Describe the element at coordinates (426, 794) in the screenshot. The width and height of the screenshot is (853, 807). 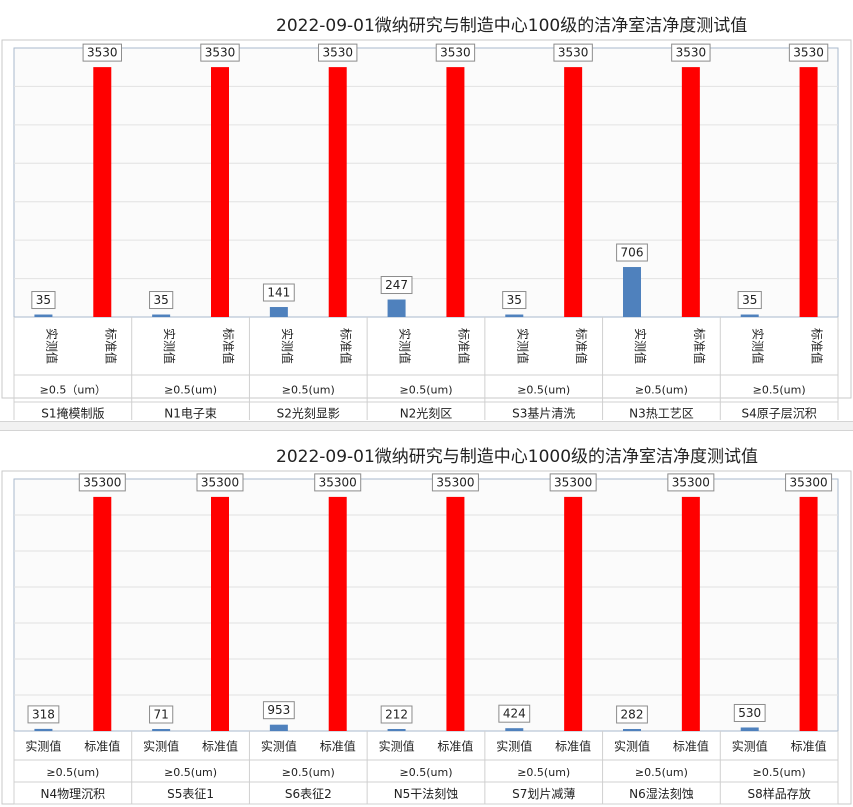
I see `room-label: N5干法刻蚀` at that location.